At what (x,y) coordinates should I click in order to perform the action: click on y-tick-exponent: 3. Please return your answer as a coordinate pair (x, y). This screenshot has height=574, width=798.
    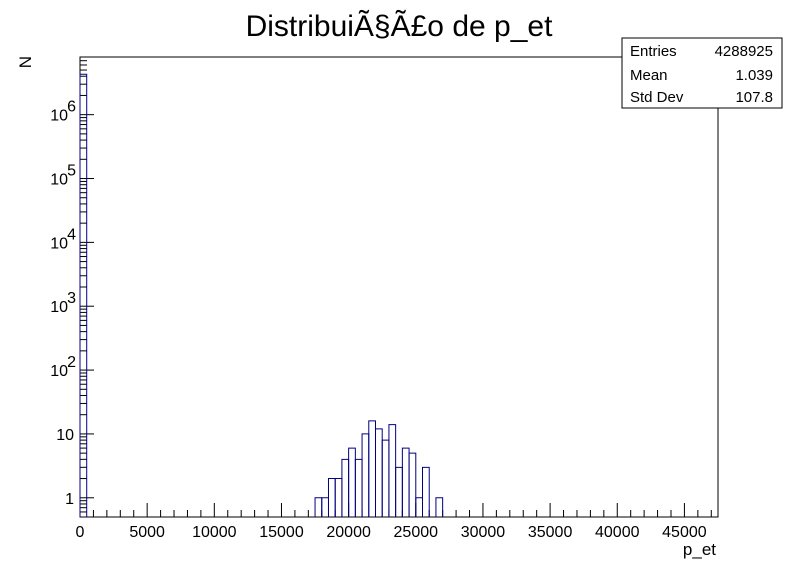
    Looking at the image, I should click on (71, 298).